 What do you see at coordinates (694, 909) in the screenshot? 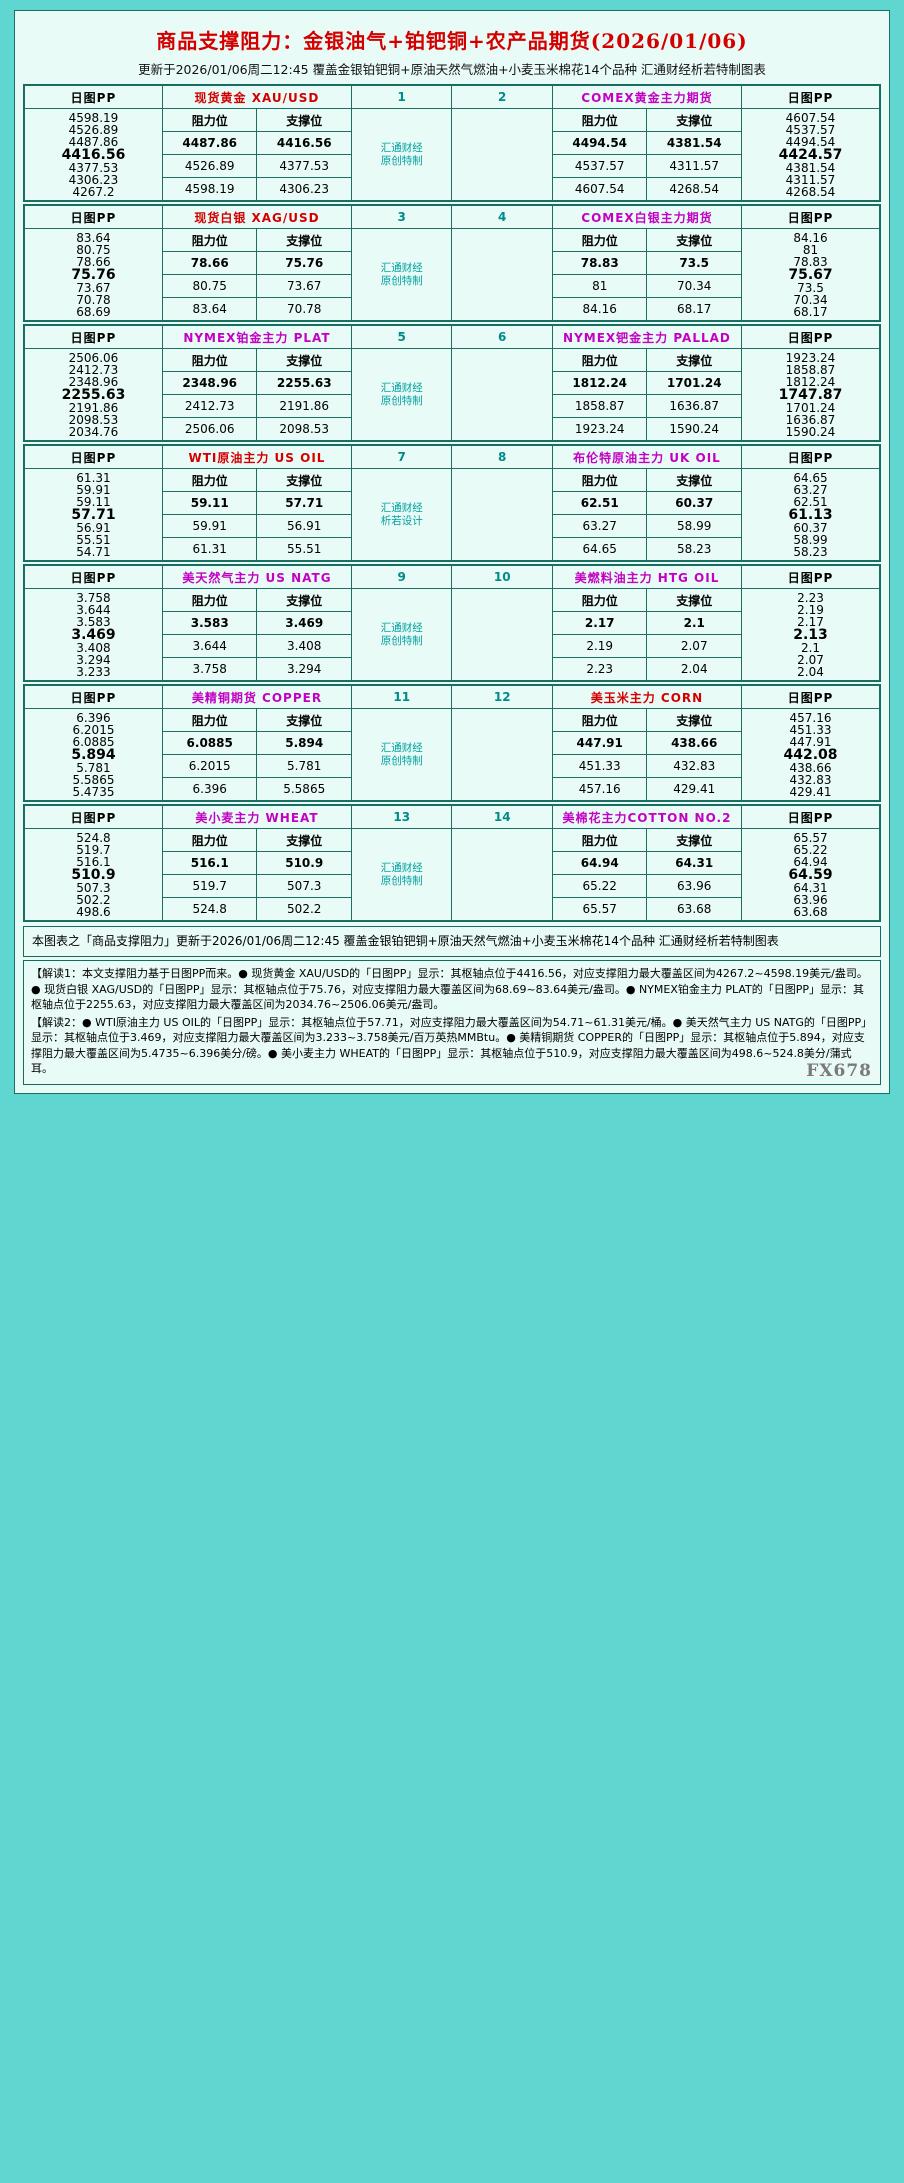
I see `support-value-right: 63.68` at bounding box center [694, 909].